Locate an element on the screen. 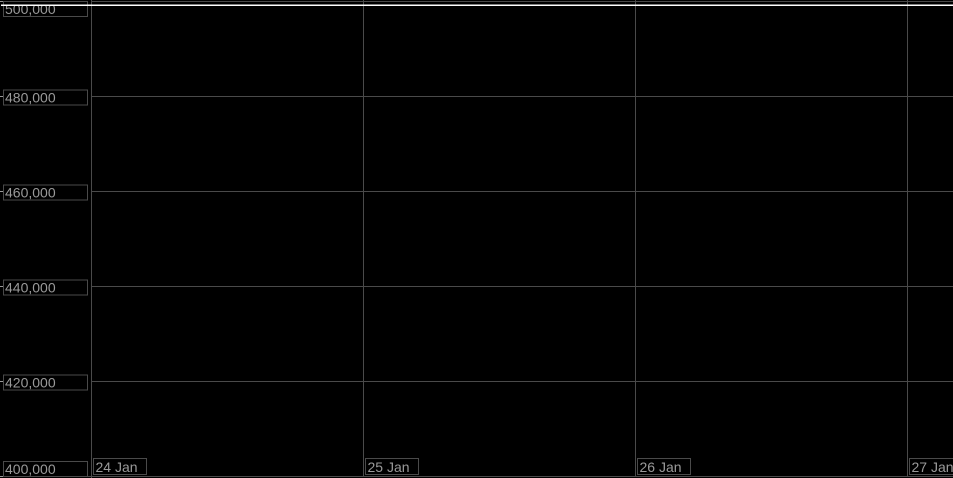  x-tick-label: 24 Jan is located at coordinates (117, 467).